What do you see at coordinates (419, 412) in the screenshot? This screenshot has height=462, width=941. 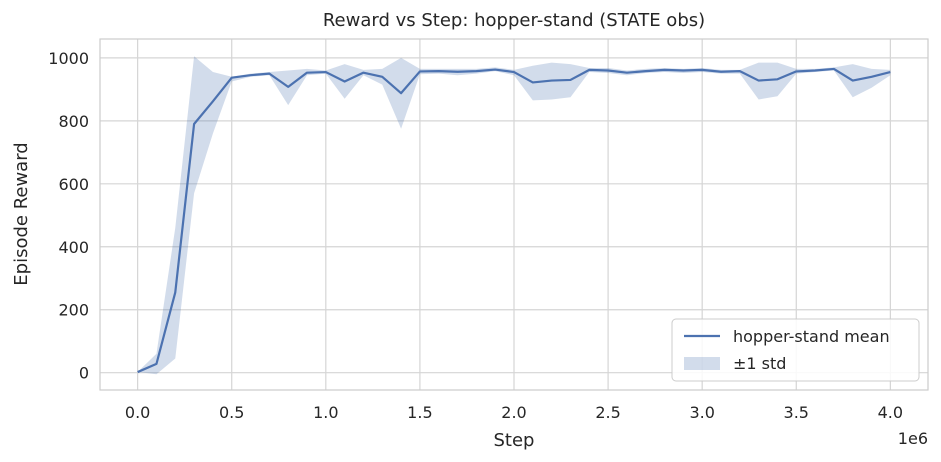 I see `x-tick-label: 1.5` at bounding box center [419, 412].